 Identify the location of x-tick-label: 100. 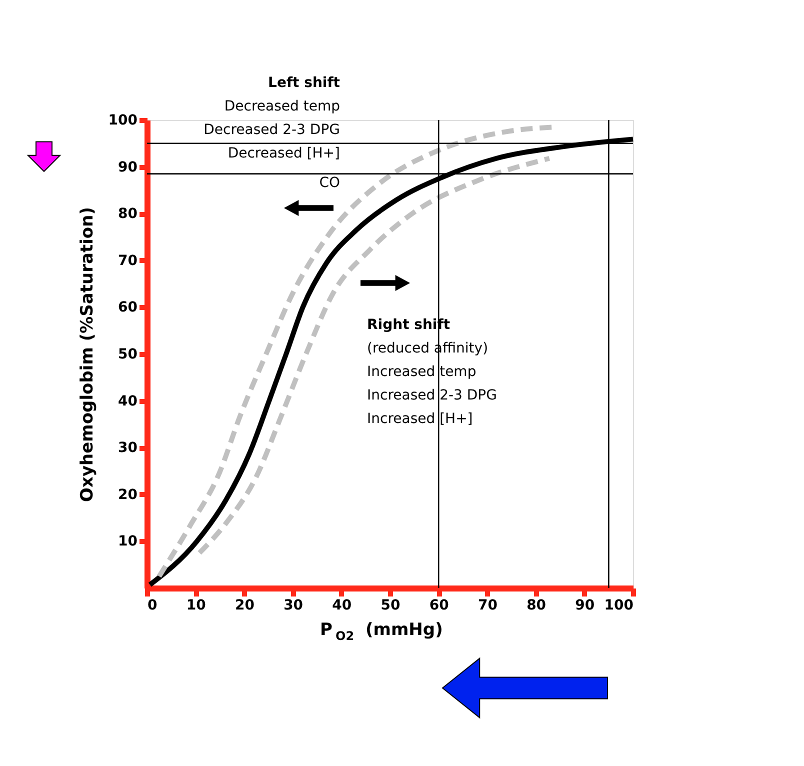
(619, 606).